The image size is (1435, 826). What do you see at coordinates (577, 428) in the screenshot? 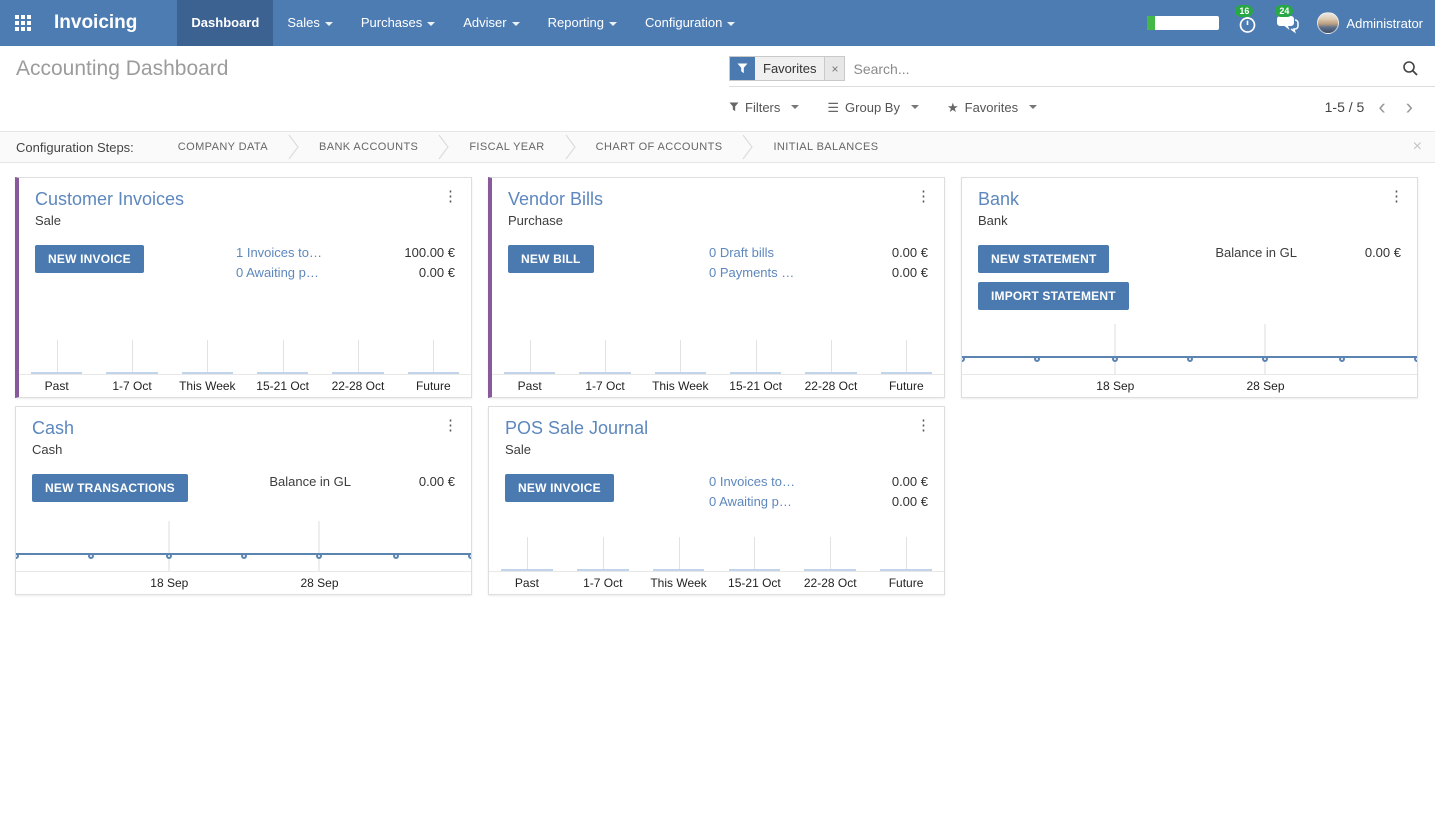
I see `card-title: POS Sale Journal` at bounding box center [577, 428].